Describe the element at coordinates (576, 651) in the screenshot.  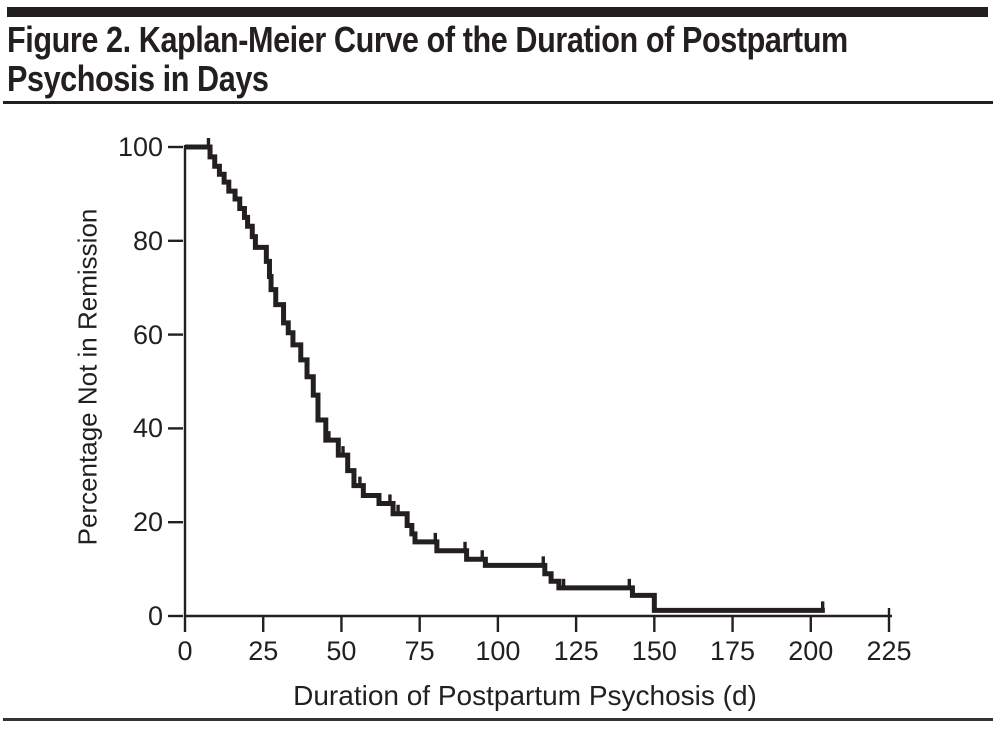
I see `x-tick-label: 125` at that location.